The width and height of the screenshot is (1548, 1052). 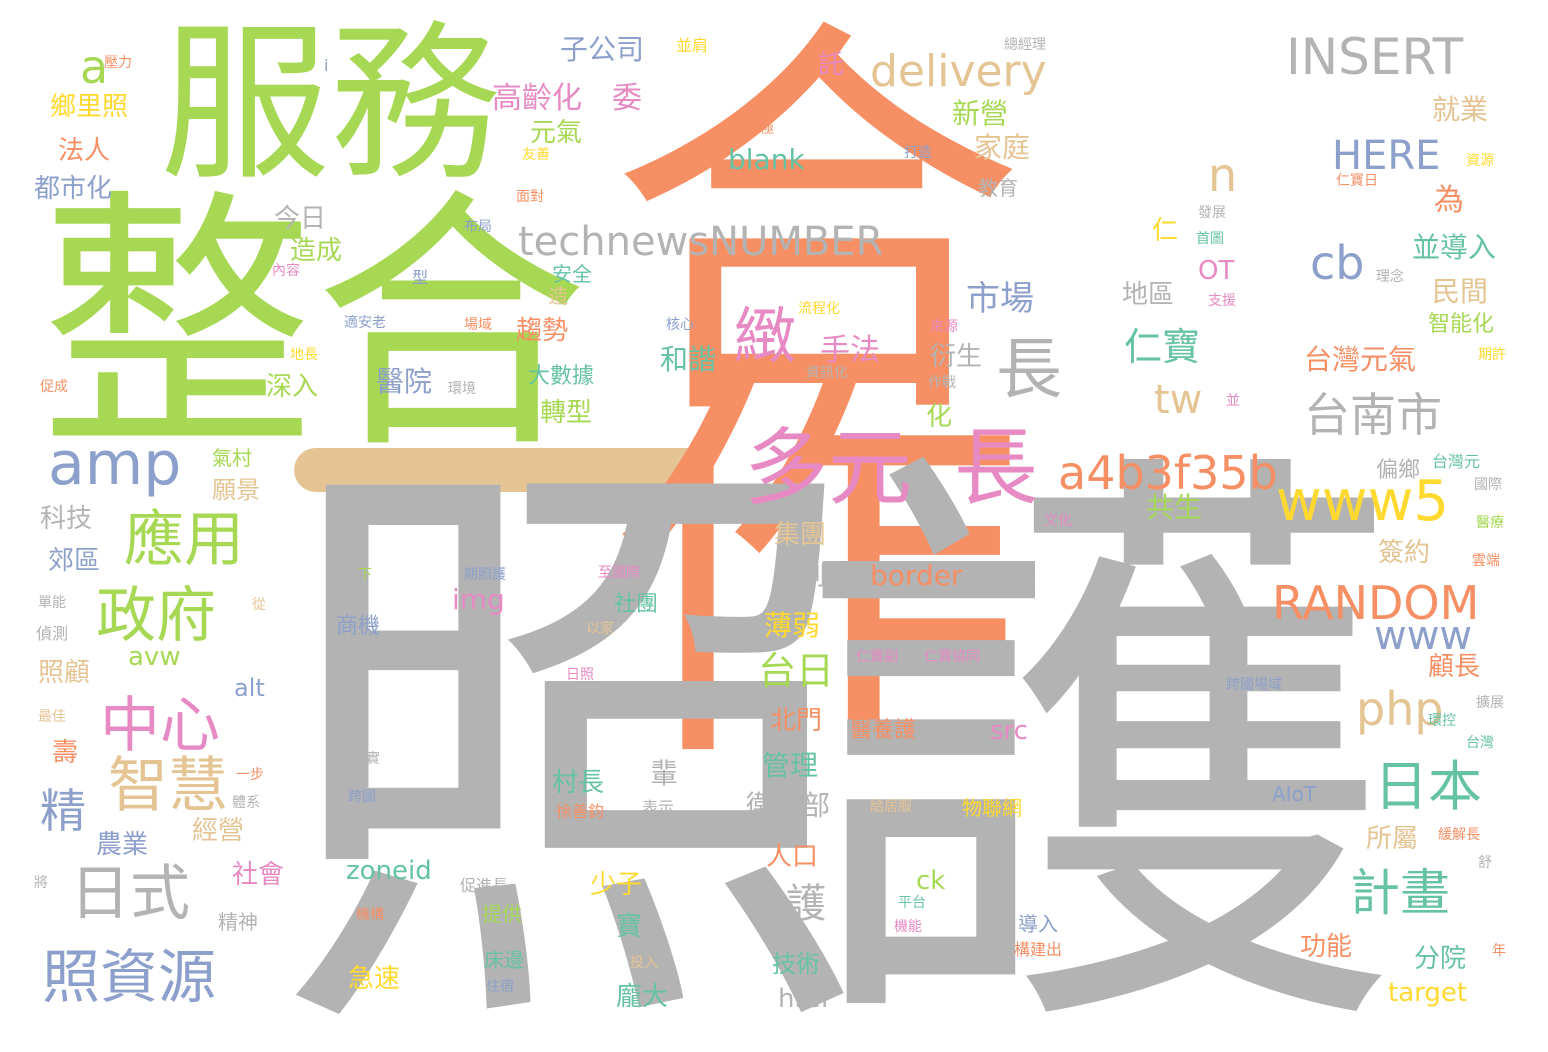 I want to click on word: HERE, so click(x=1386, y=156).